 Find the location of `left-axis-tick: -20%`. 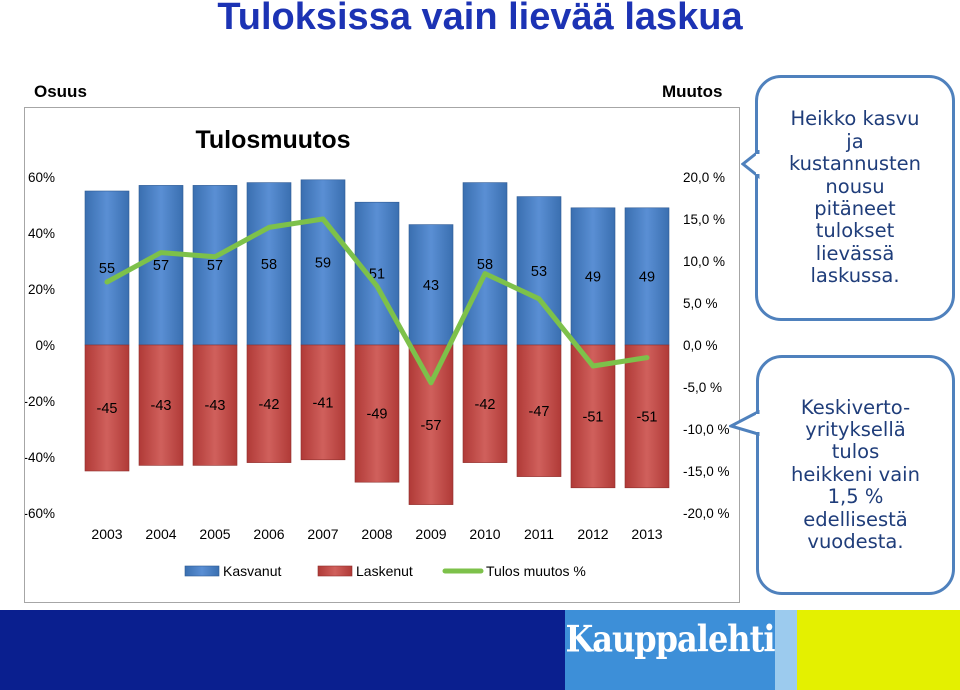

left-axis-tick: -20% is located at coordinates (40, 401).